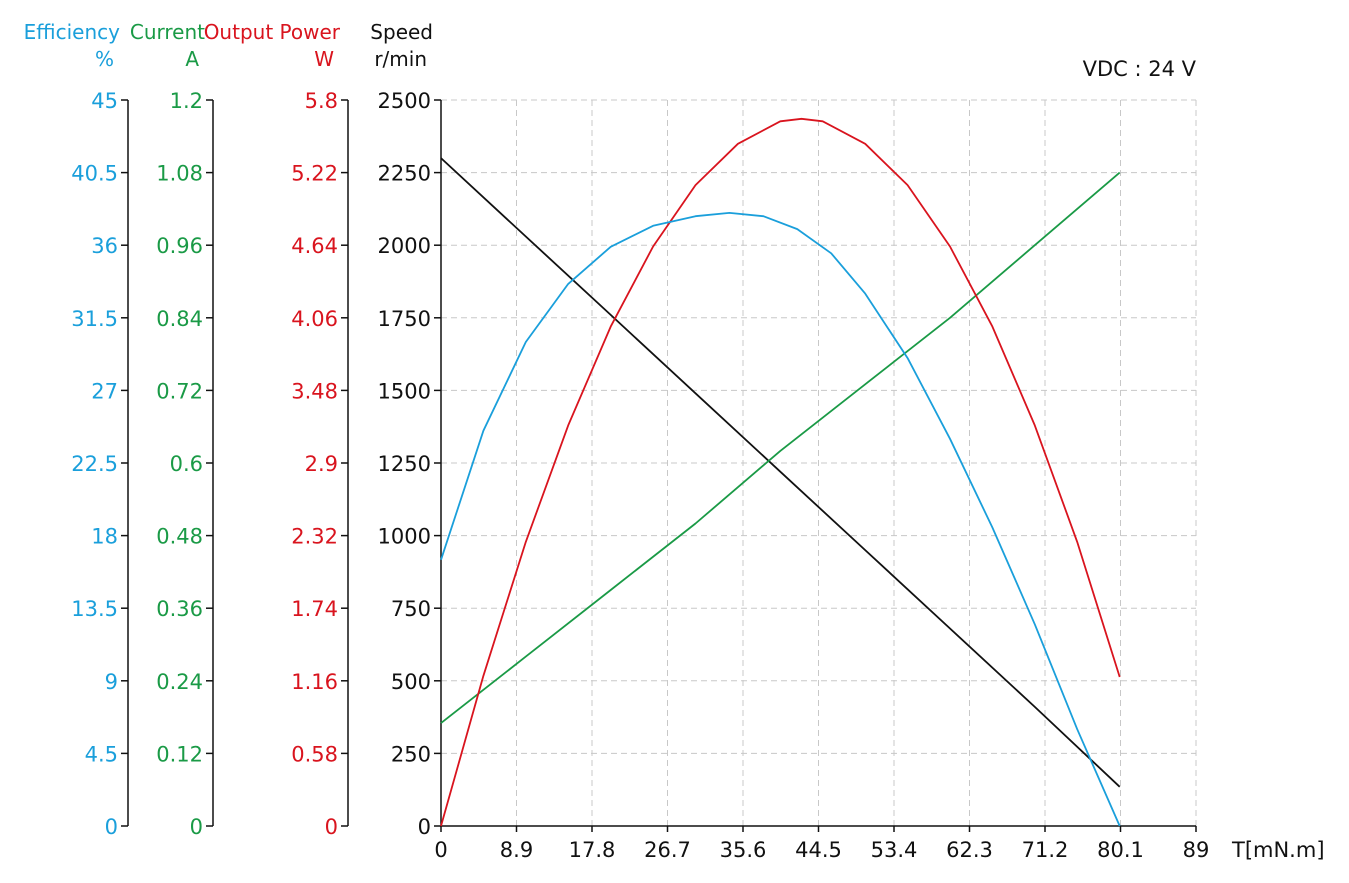 Image resolution: width=1349 pixels, height=883 pixels. Describe the element at coordinates (314, 682) in the screenshot. I see `power-tick-label: 1.16` at that location.